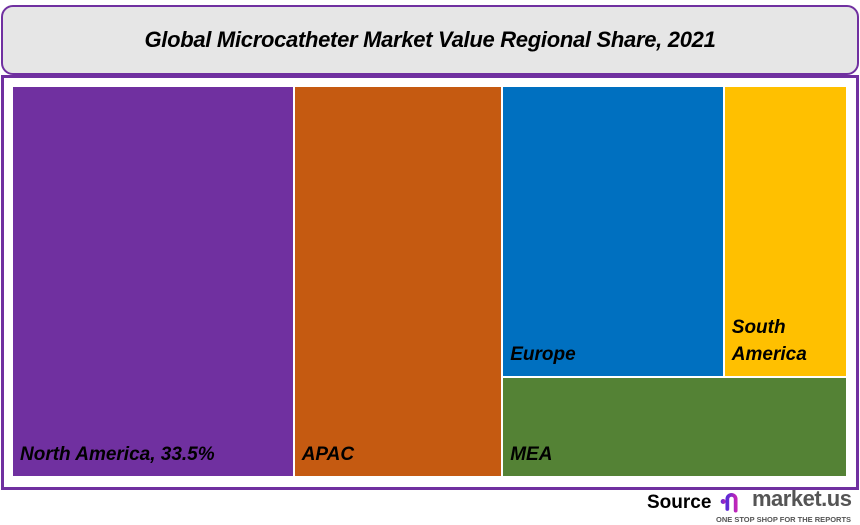 This screenshot has height=525, width=860. I want to click on tile-south-america: South America, so click(785, 231).